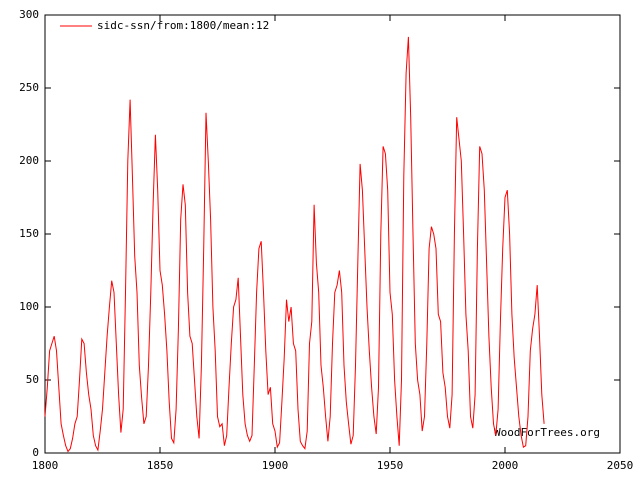  What do you see at coordinates (275, 465) in the screenshot?
I see `x-tick-label: 1900` at bounding box center [275, 465].